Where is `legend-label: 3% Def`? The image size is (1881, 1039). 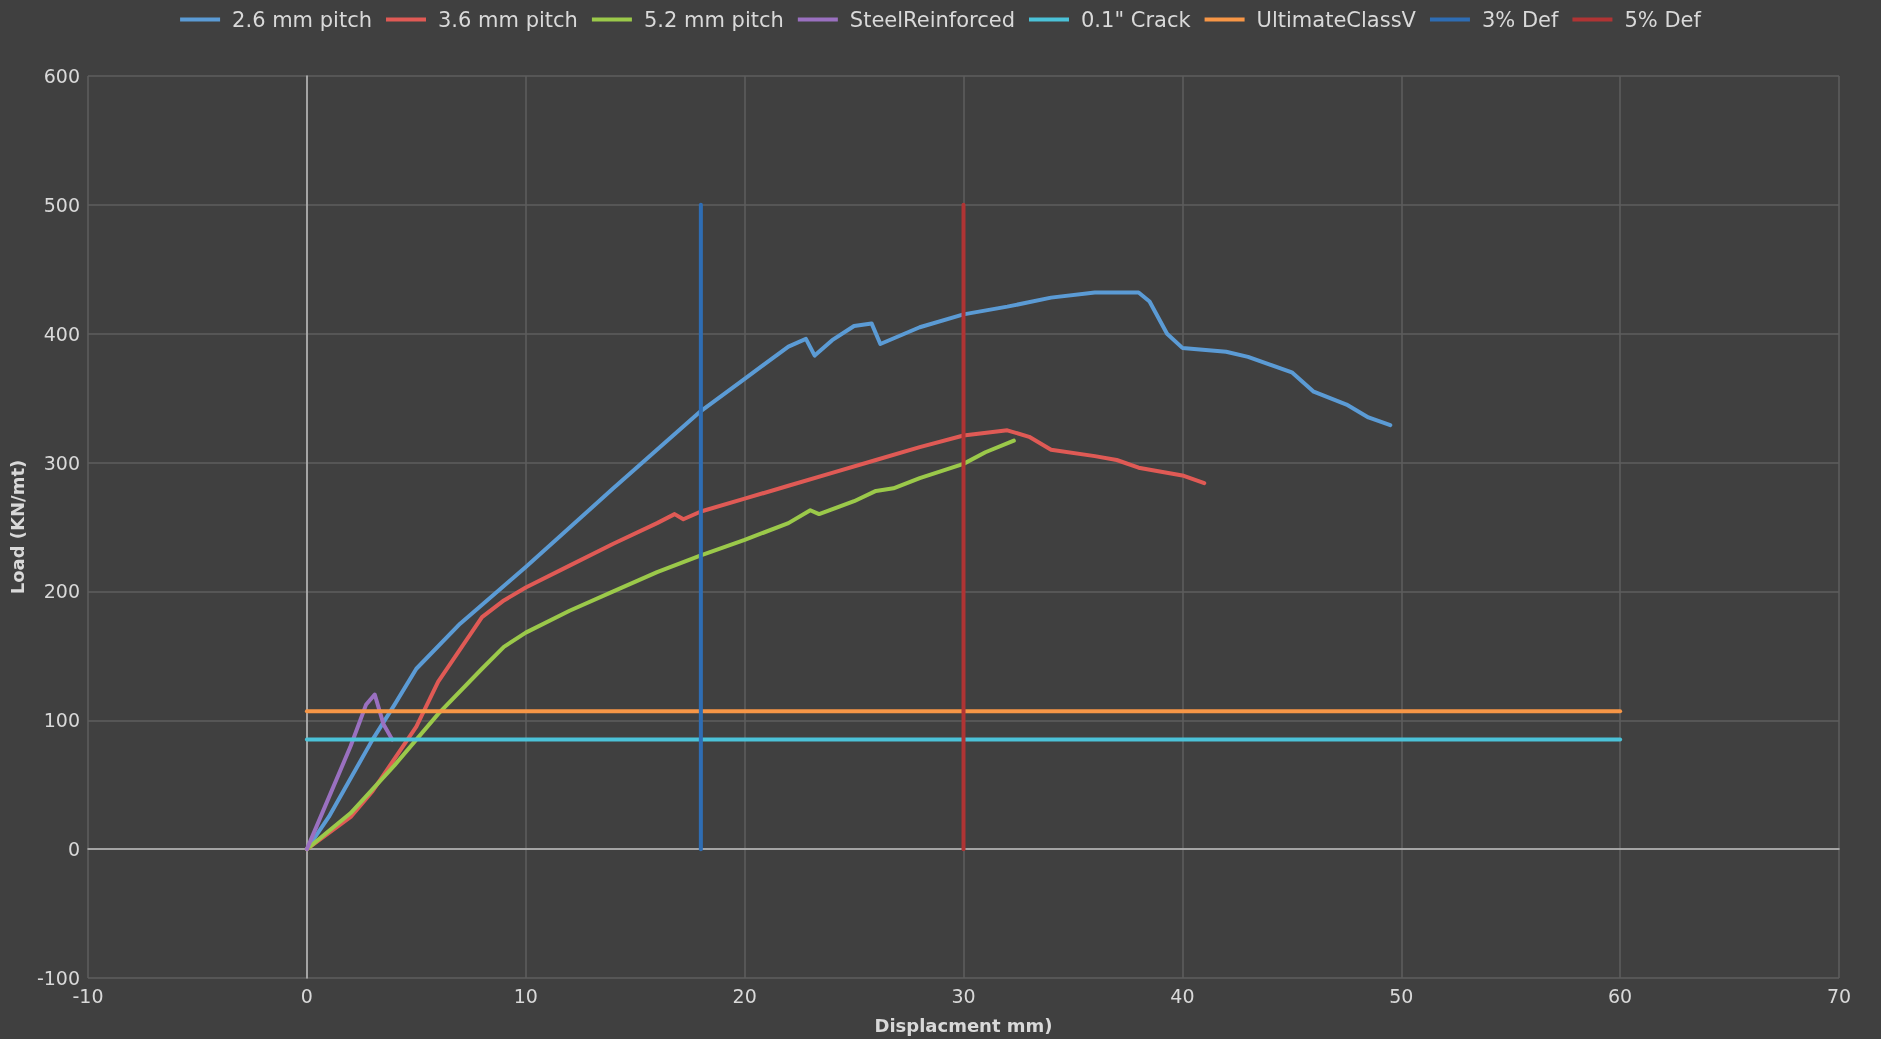 legend-label: 3% Def is located at coordinates (1520, 19).